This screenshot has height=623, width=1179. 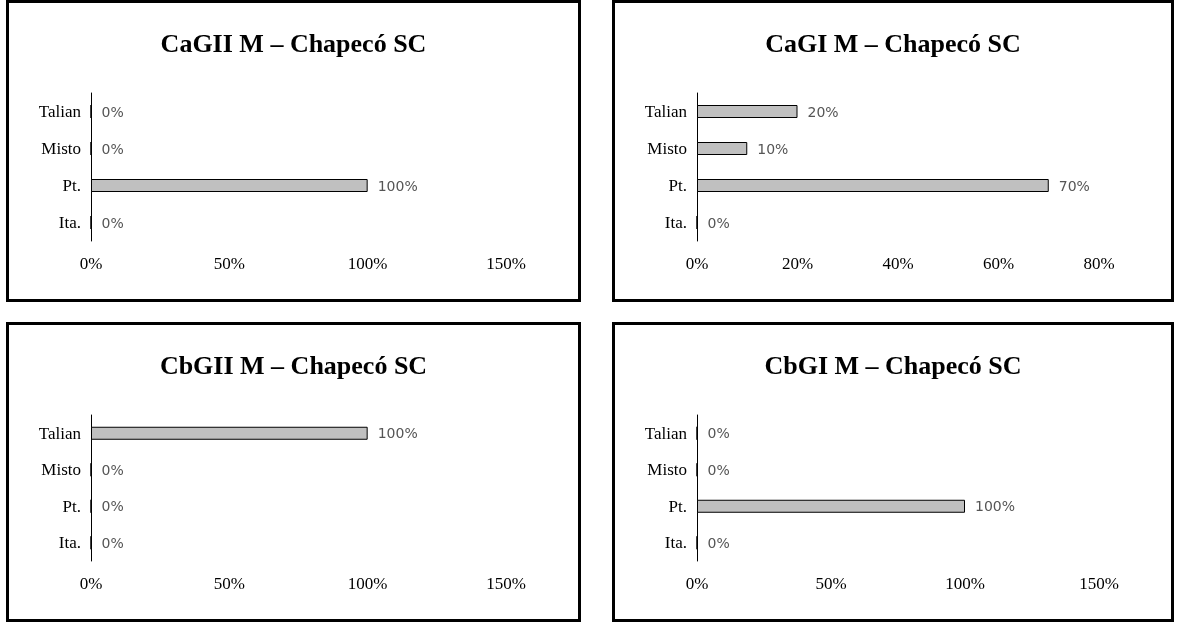 I want to click on x-tick-label: 20%, so click(x=797, y=263).